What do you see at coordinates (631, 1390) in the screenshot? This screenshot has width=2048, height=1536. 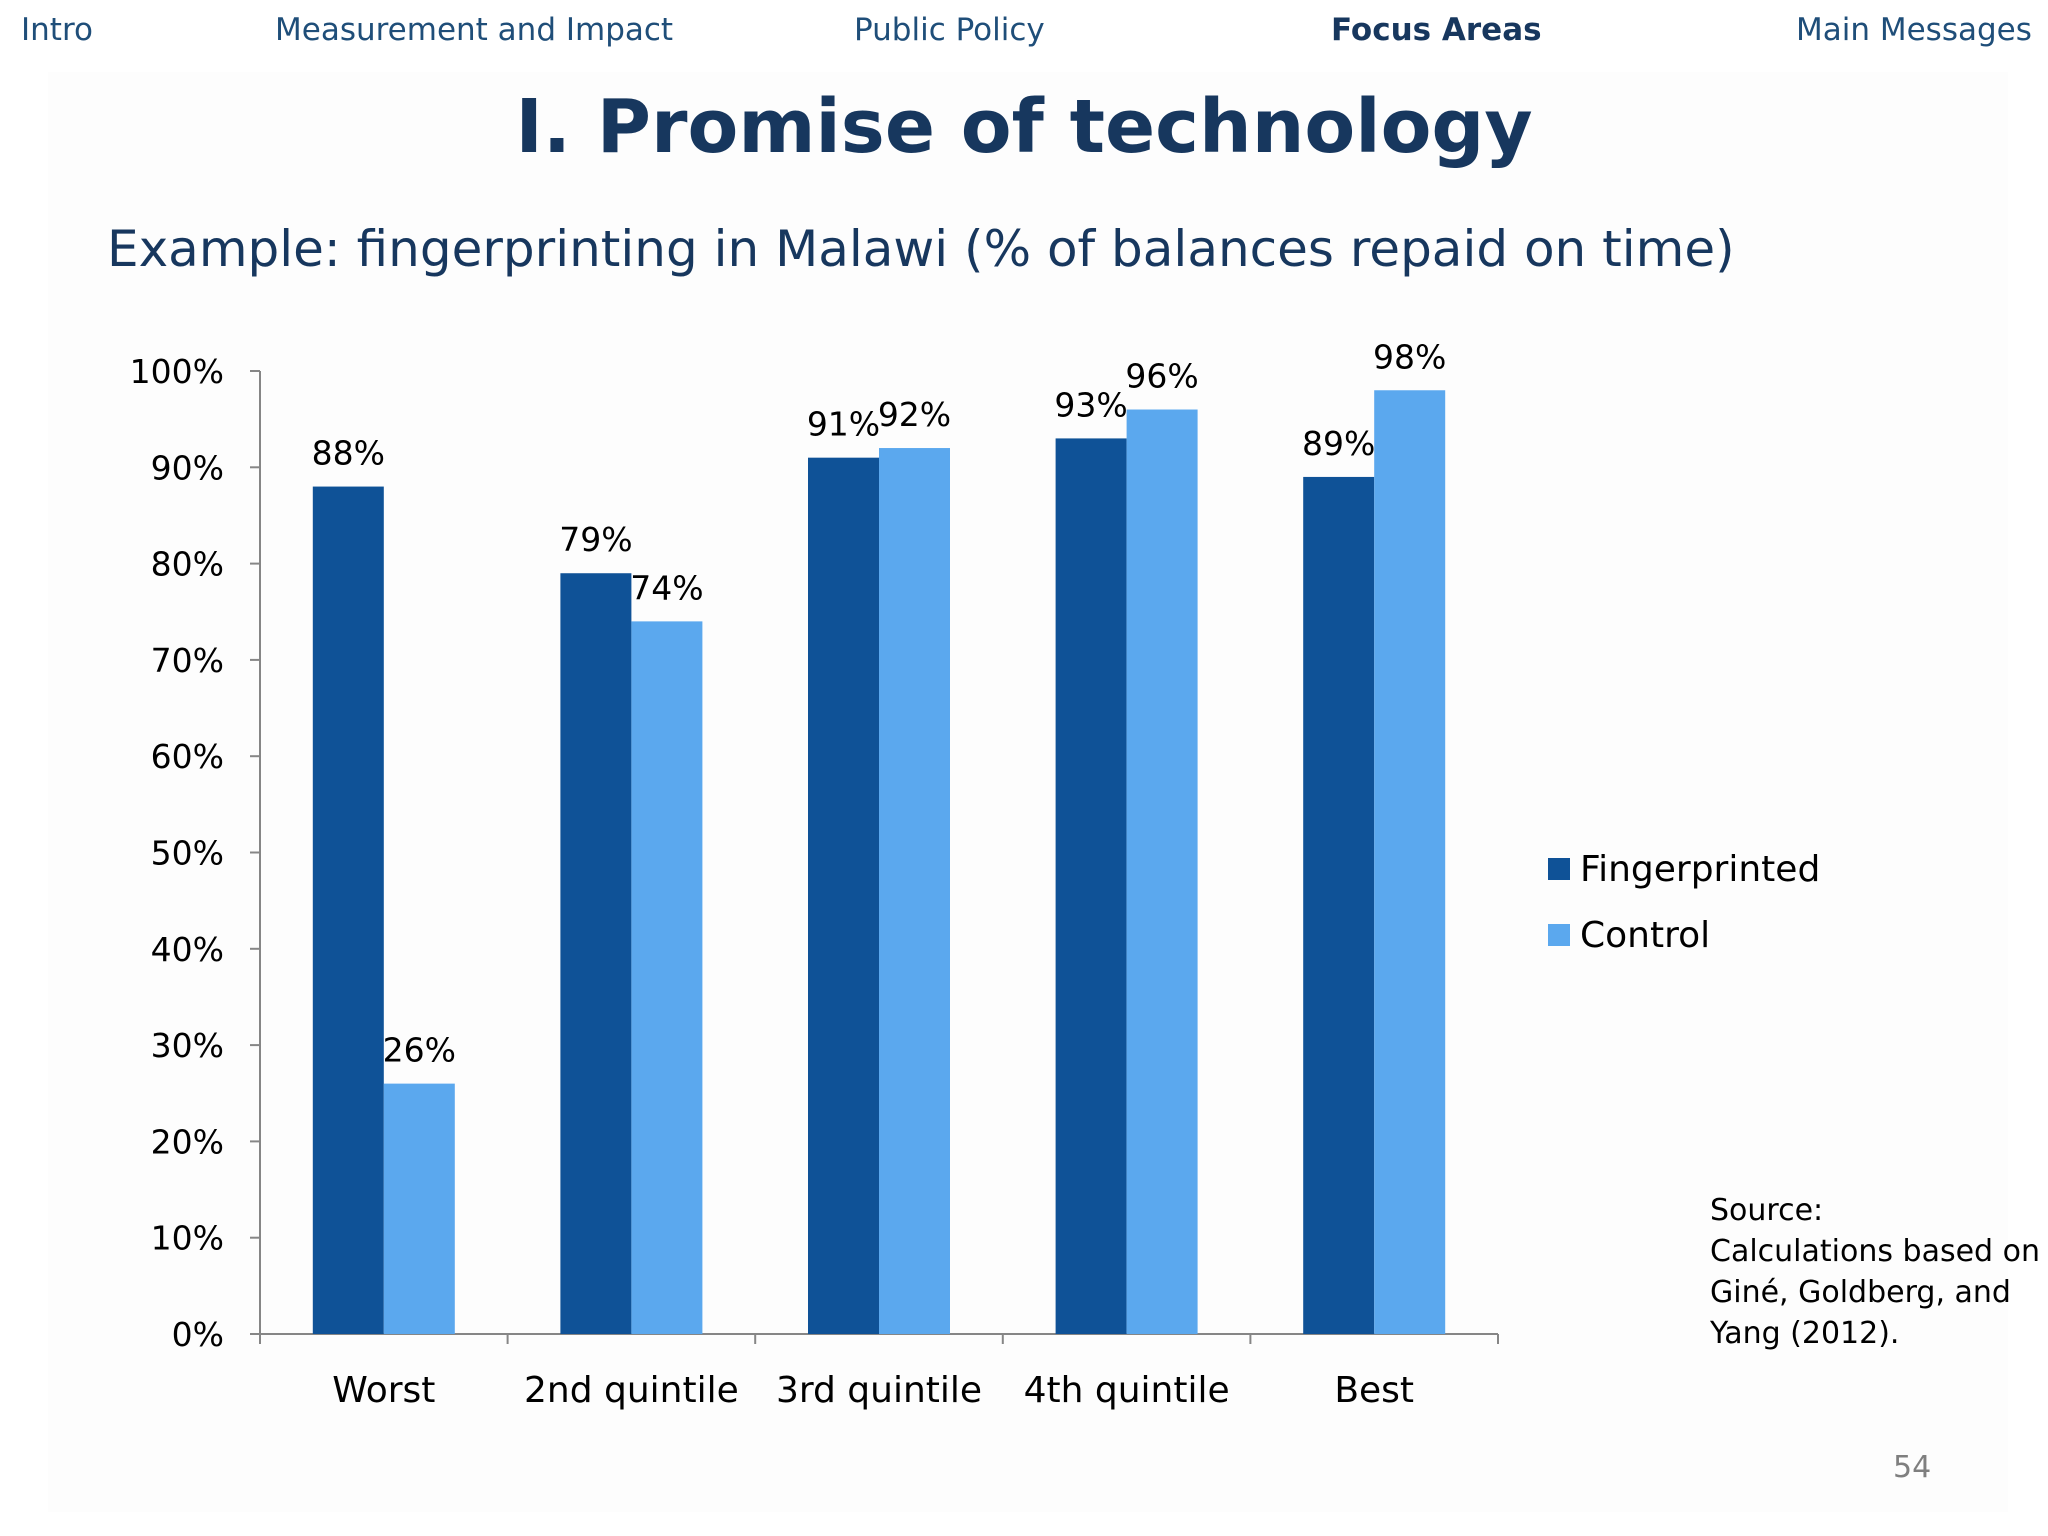 I see `x-tick-label: 2nd quintile` at bounding box center [631, 1390].